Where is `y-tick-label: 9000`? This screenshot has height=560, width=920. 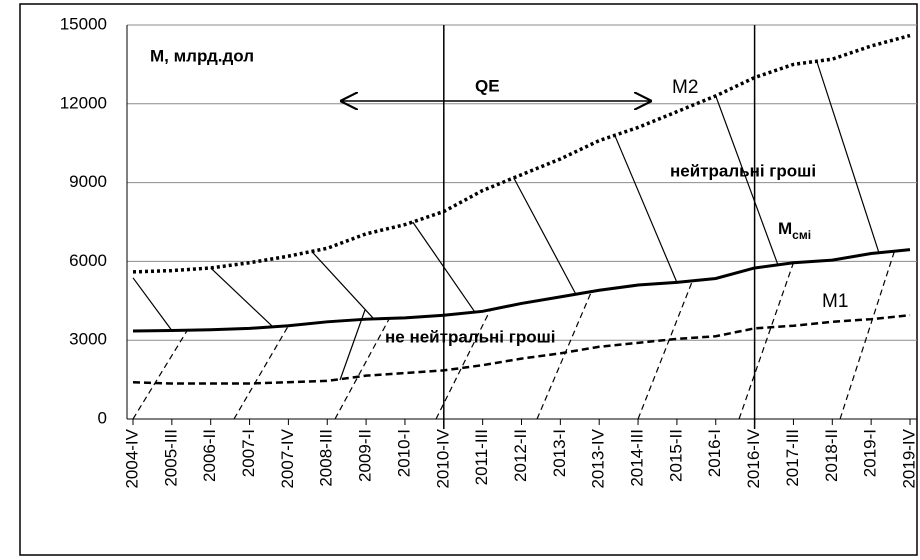
y-tick-label: 9000 is located at coordinates (88, 181).